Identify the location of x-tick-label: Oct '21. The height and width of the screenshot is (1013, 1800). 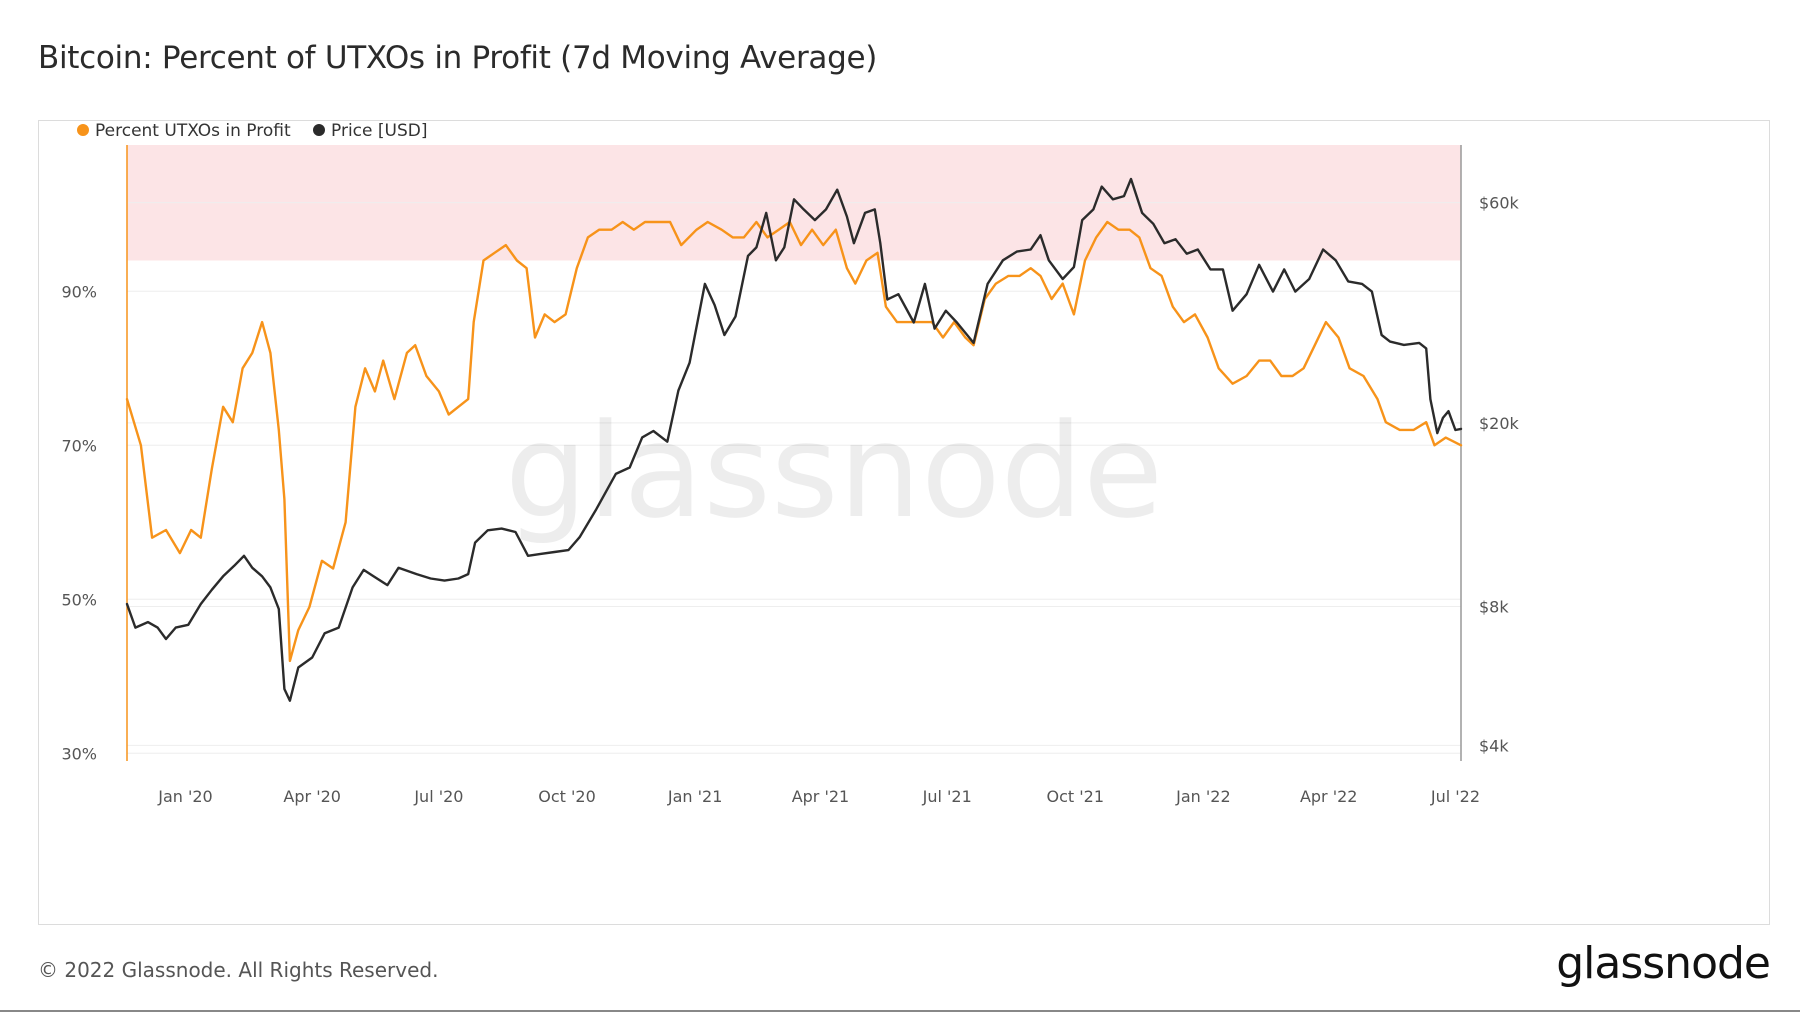
(1076, 796).